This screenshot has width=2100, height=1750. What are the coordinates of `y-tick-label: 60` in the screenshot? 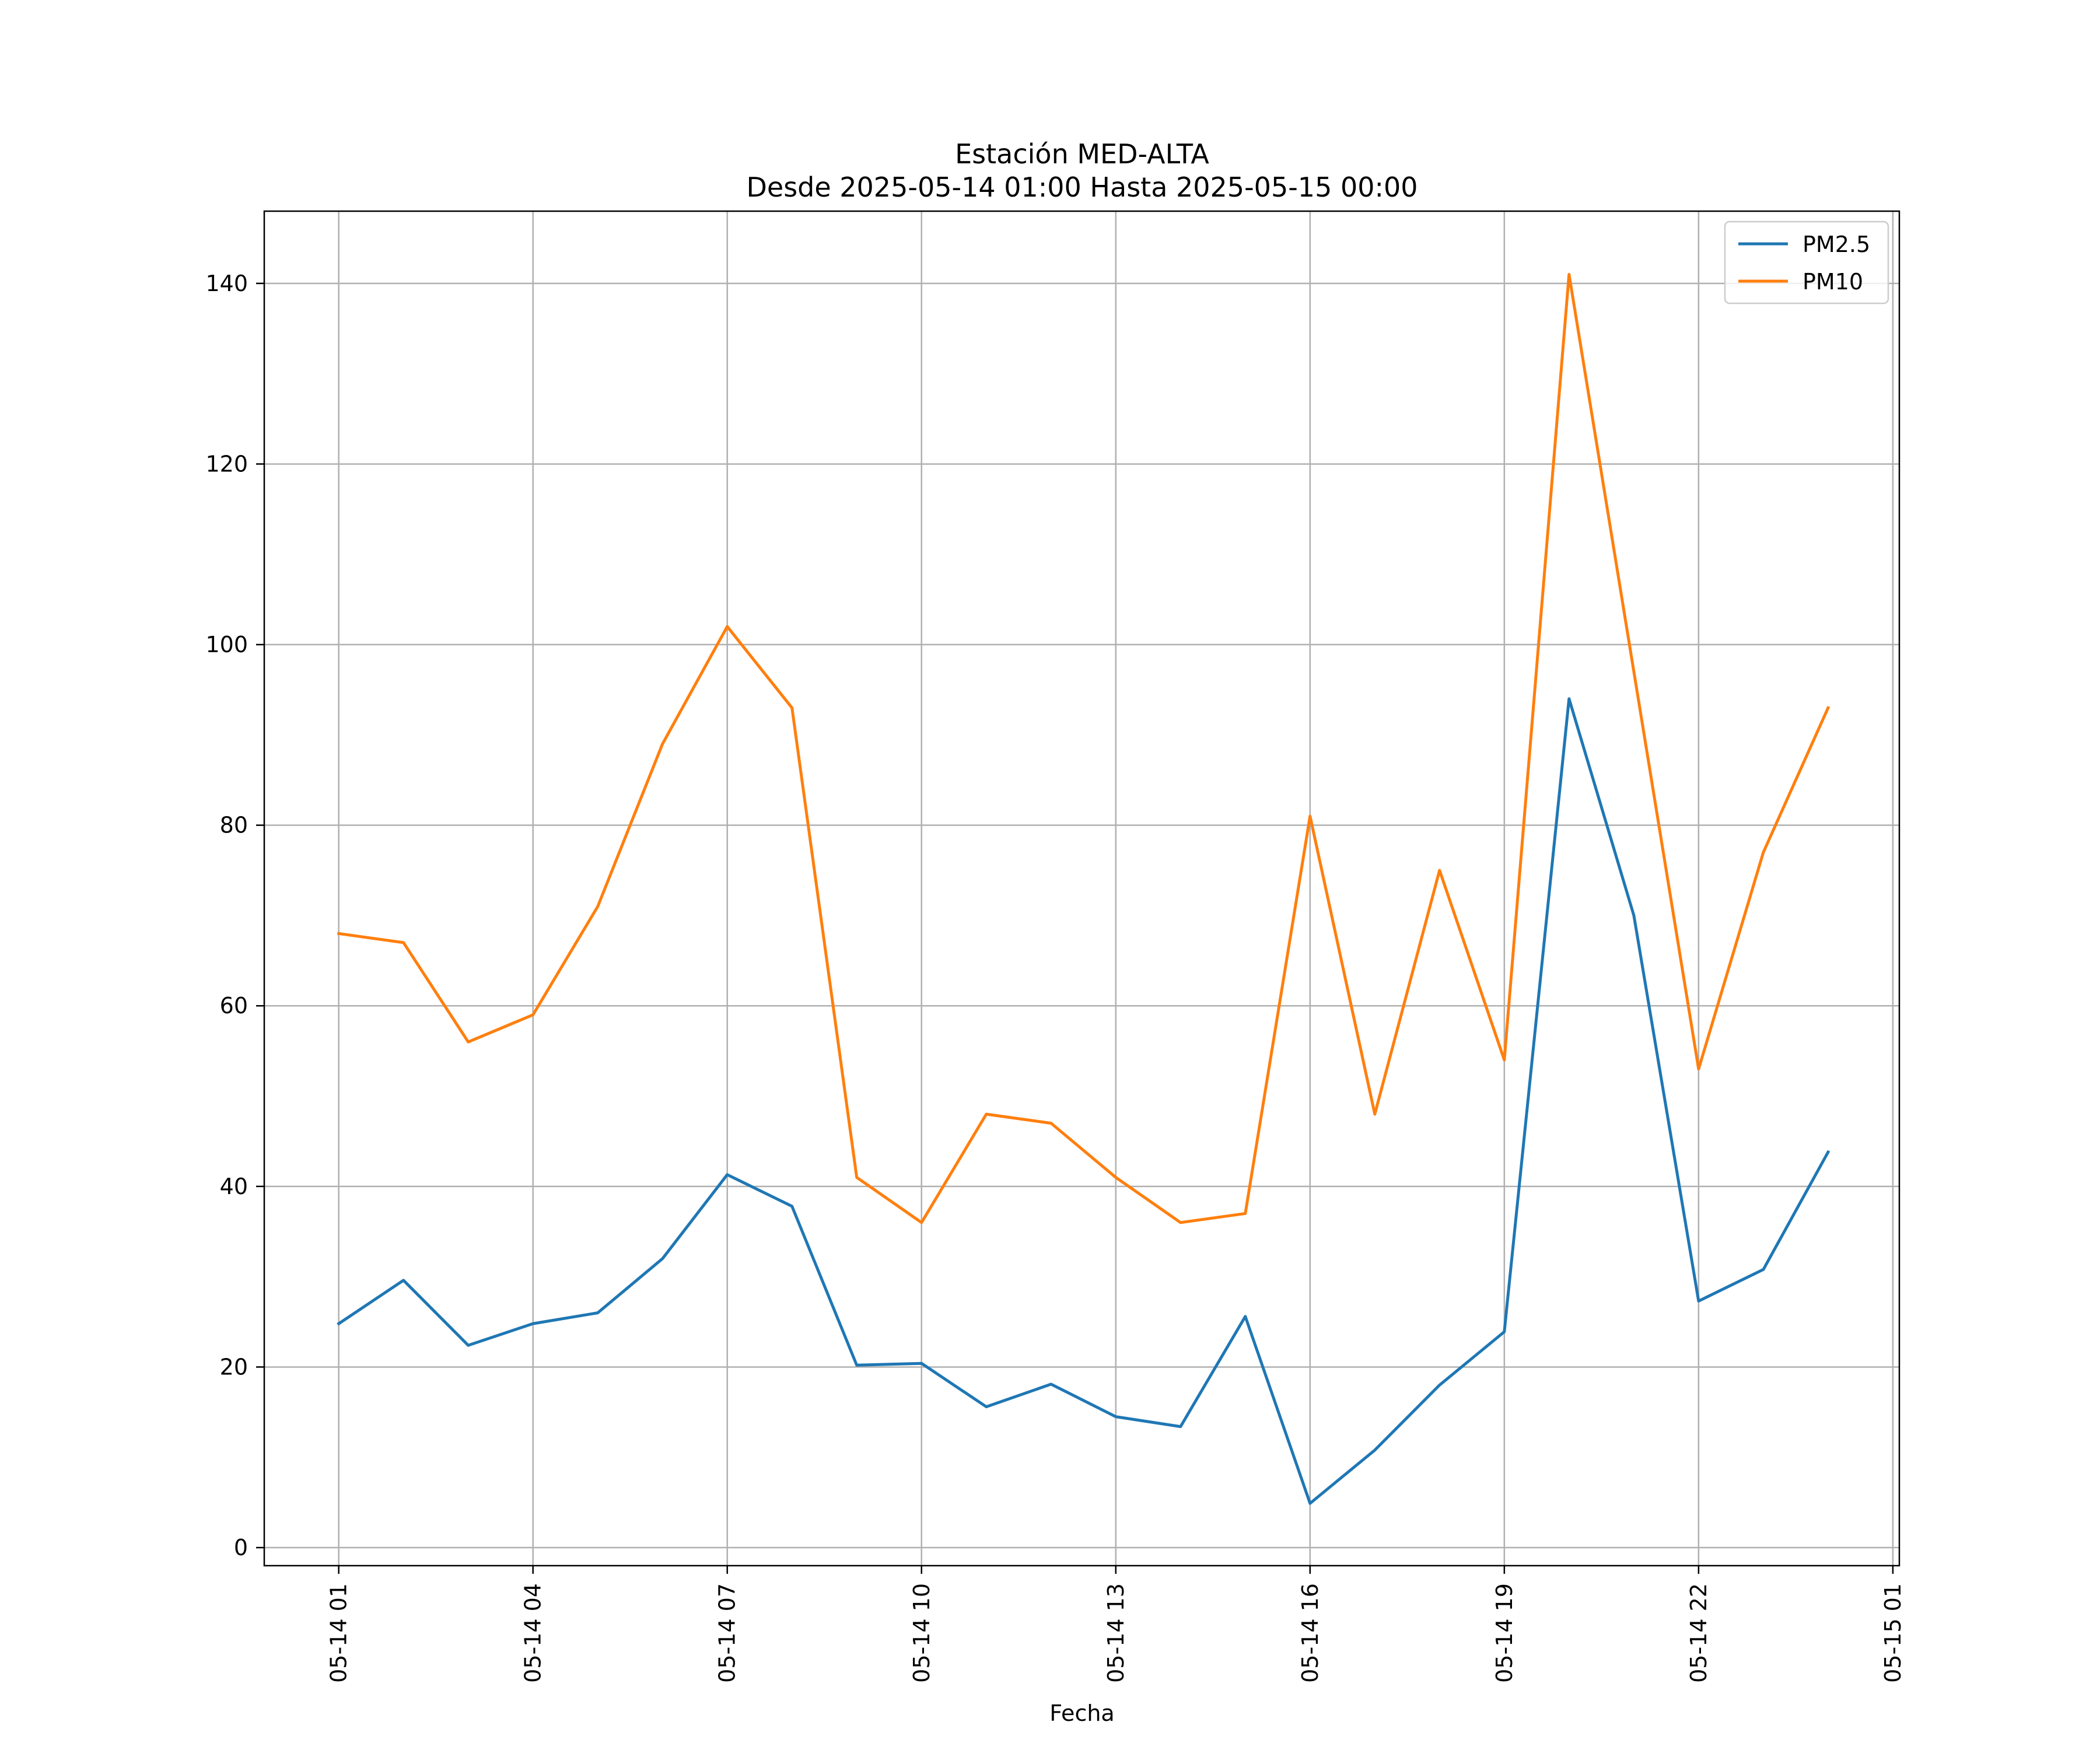 It's located at (234, 1006).